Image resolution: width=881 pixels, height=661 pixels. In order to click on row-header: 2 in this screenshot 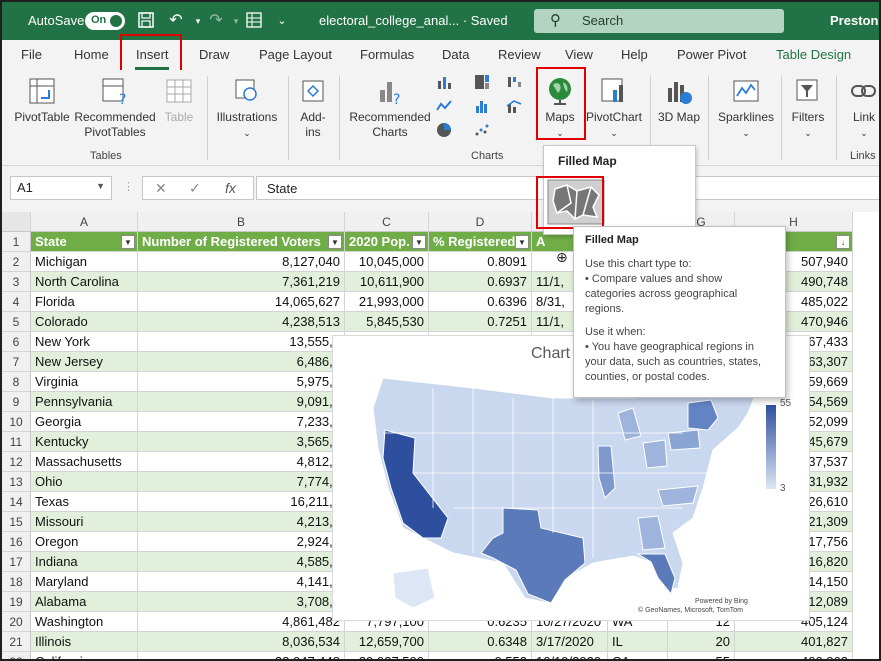, I will do `click(16, 262)`.